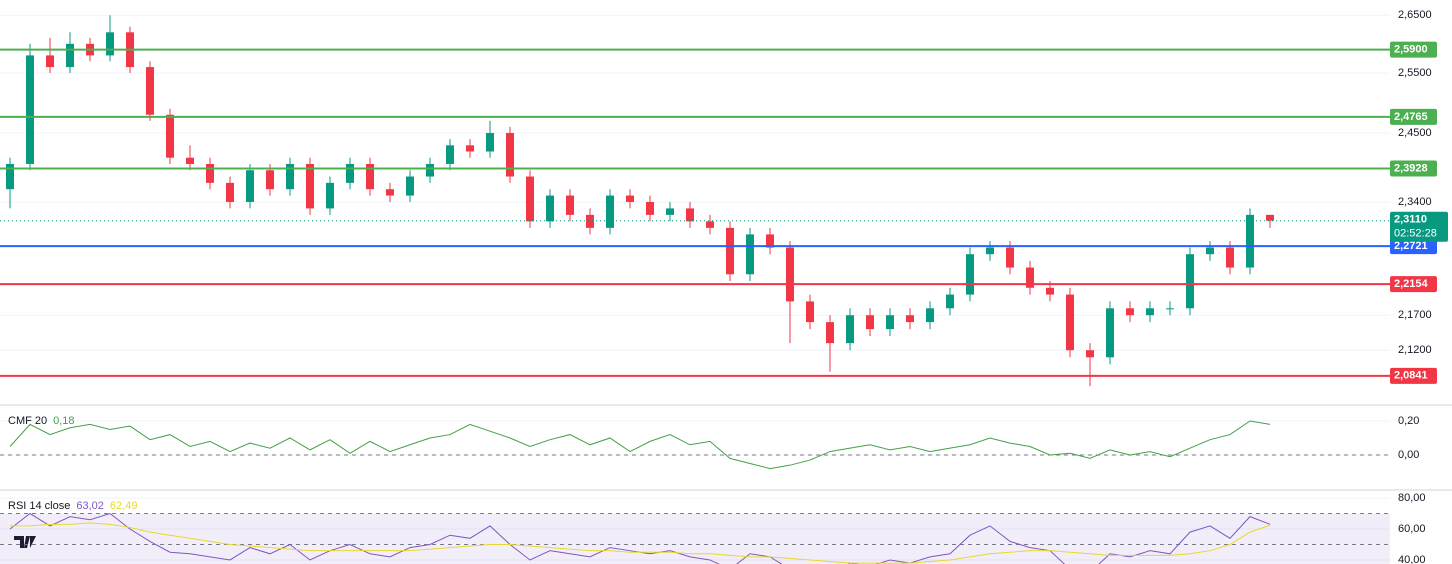 This screenshot has width=1452, height=564. I want to click on y-tick-label: 0,20, so click(1408, 421).